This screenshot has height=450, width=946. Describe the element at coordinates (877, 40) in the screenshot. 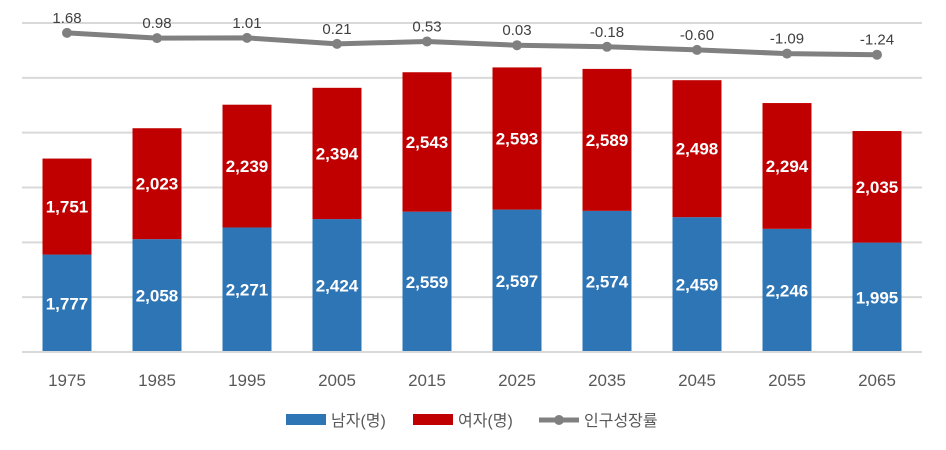

I see `growth-rate-label: -1.24` at that location.